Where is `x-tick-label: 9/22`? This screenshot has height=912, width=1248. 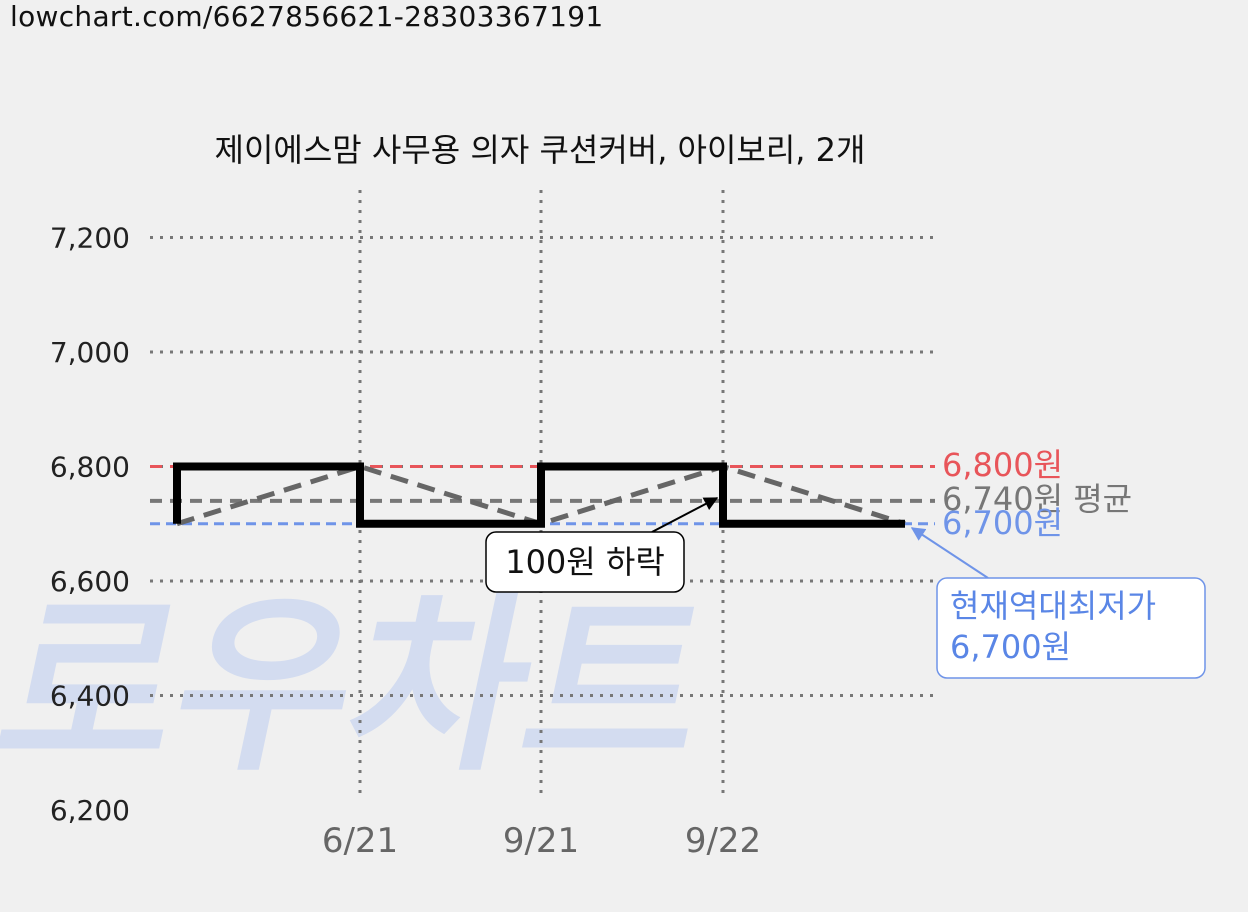 x-tick-label: 9/22 is located at coordinates (723, 841).